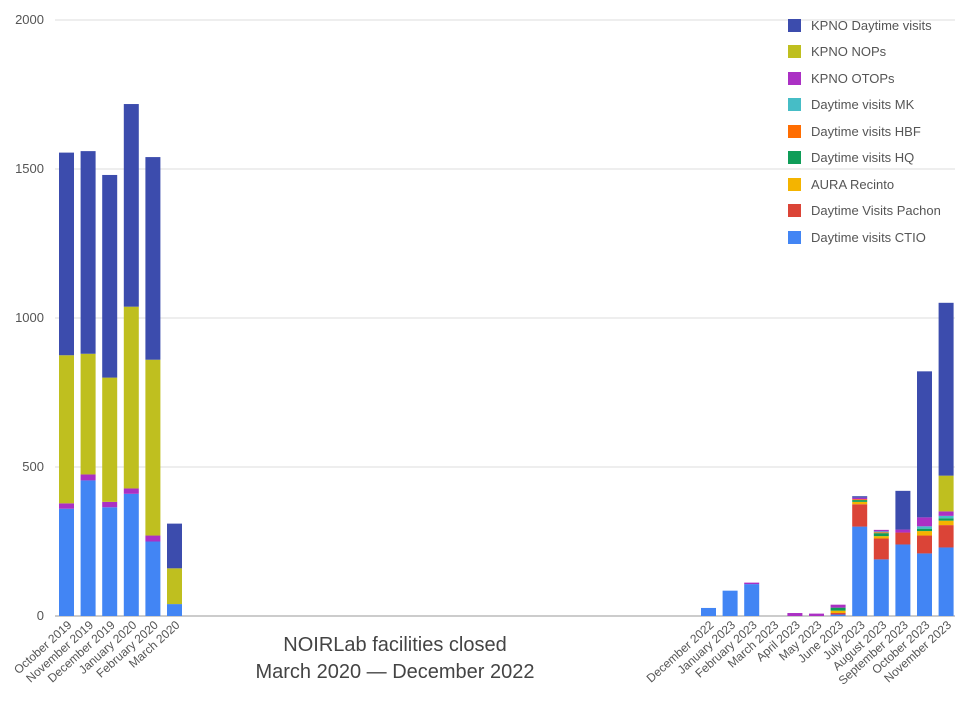  What do you see at coordinates (395, 645) in the screenshot?
I see `annotation-line-1: NOIRLab facilities closed` at bounding box center [395, 645].